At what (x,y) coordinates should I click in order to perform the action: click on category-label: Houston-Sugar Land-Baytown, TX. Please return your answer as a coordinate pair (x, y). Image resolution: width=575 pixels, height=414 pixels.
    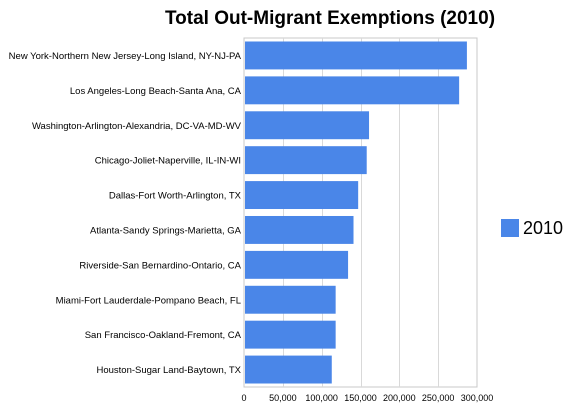
    Looking at the image, I should click on (168, 370).